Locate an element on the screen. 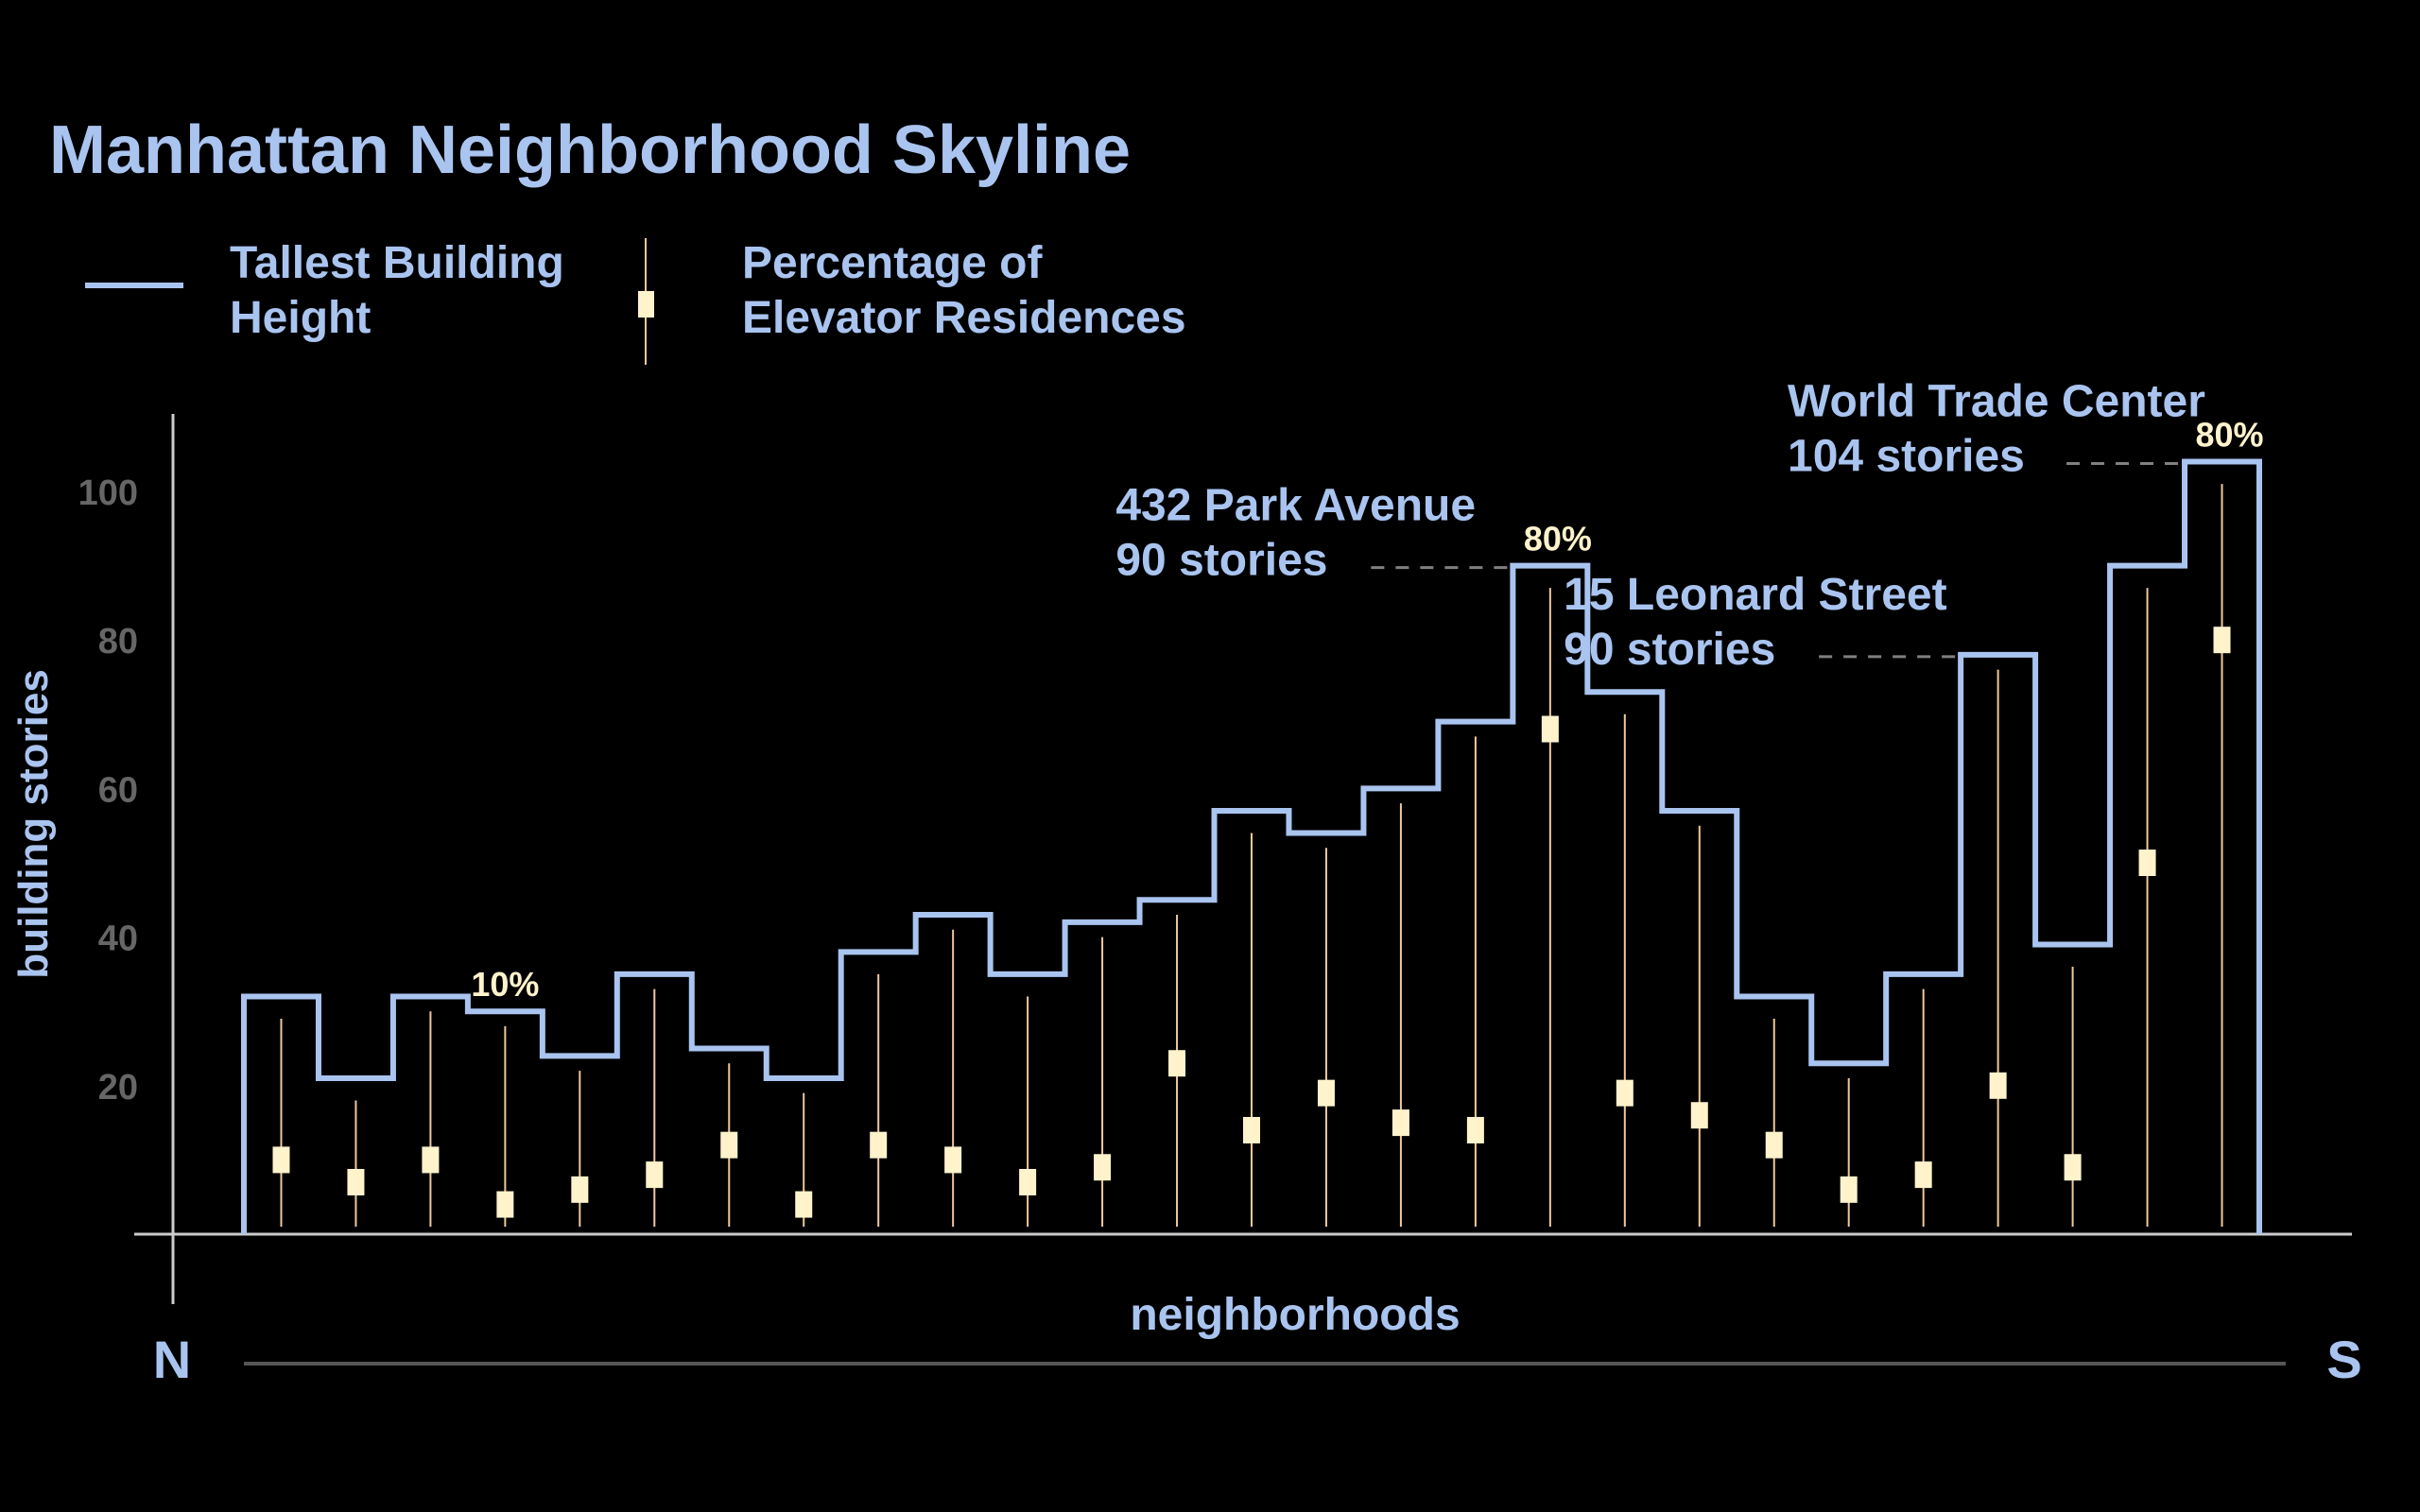 The width and height of the screenshot is (2420, 1512). direction-north: N is located at coordinates (172, 1359).